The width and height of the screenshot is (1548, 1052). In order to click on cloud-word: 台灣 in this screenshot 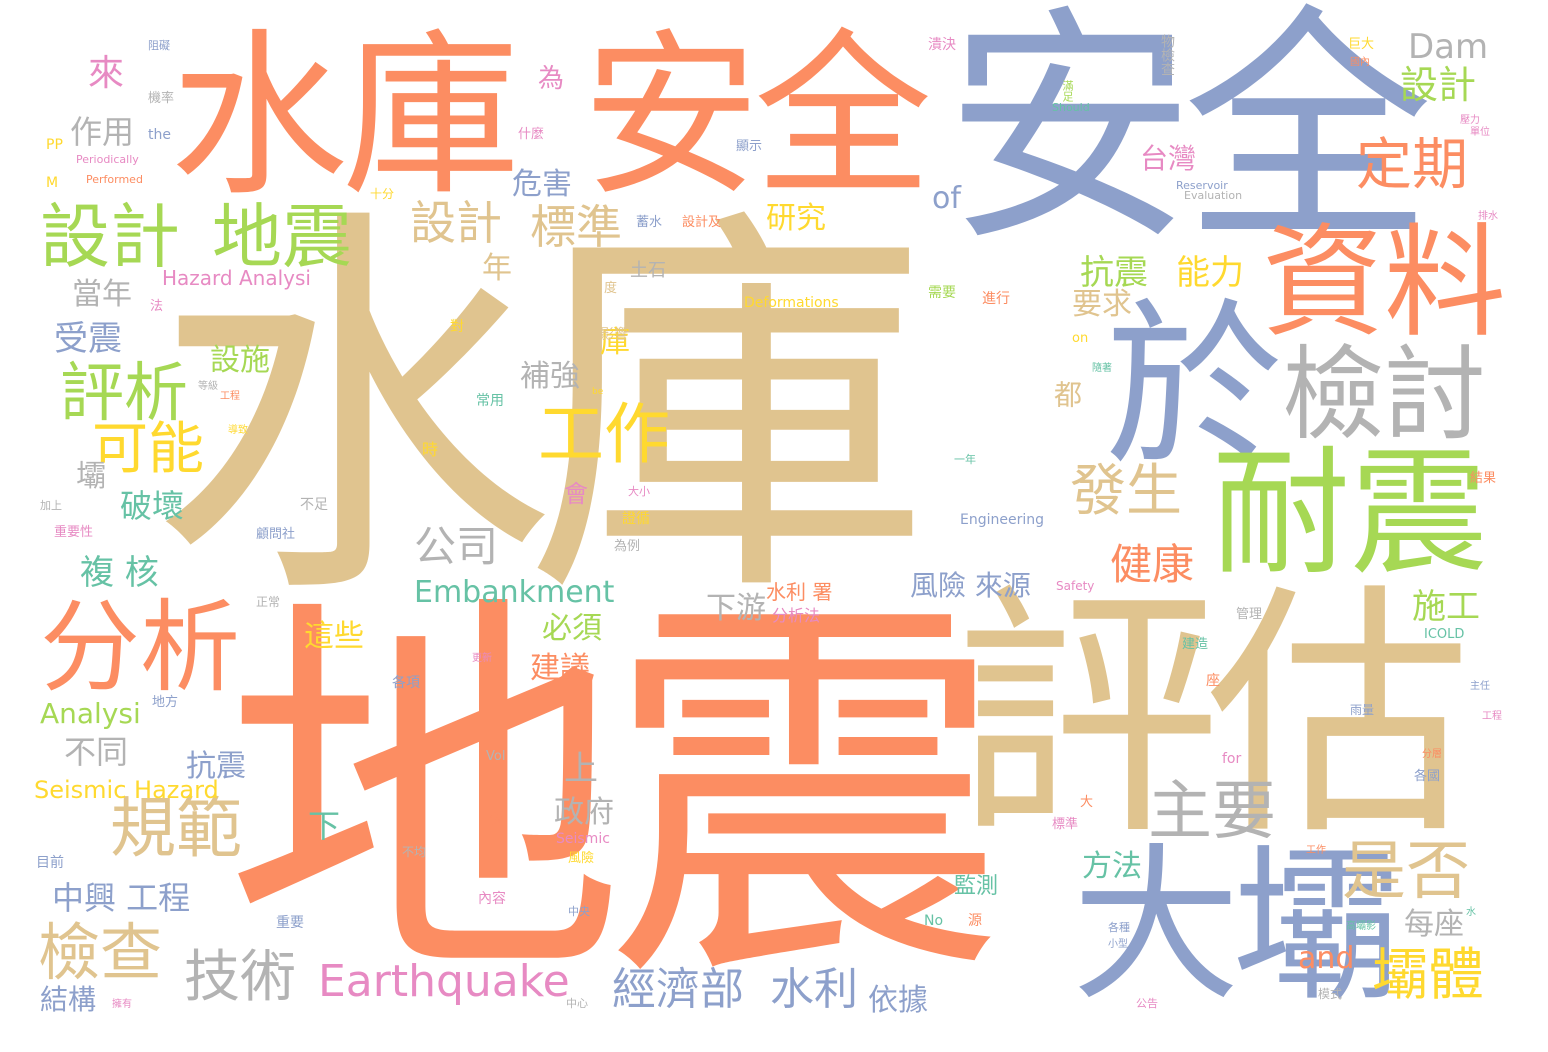, I will do `click(1168, 158)`.